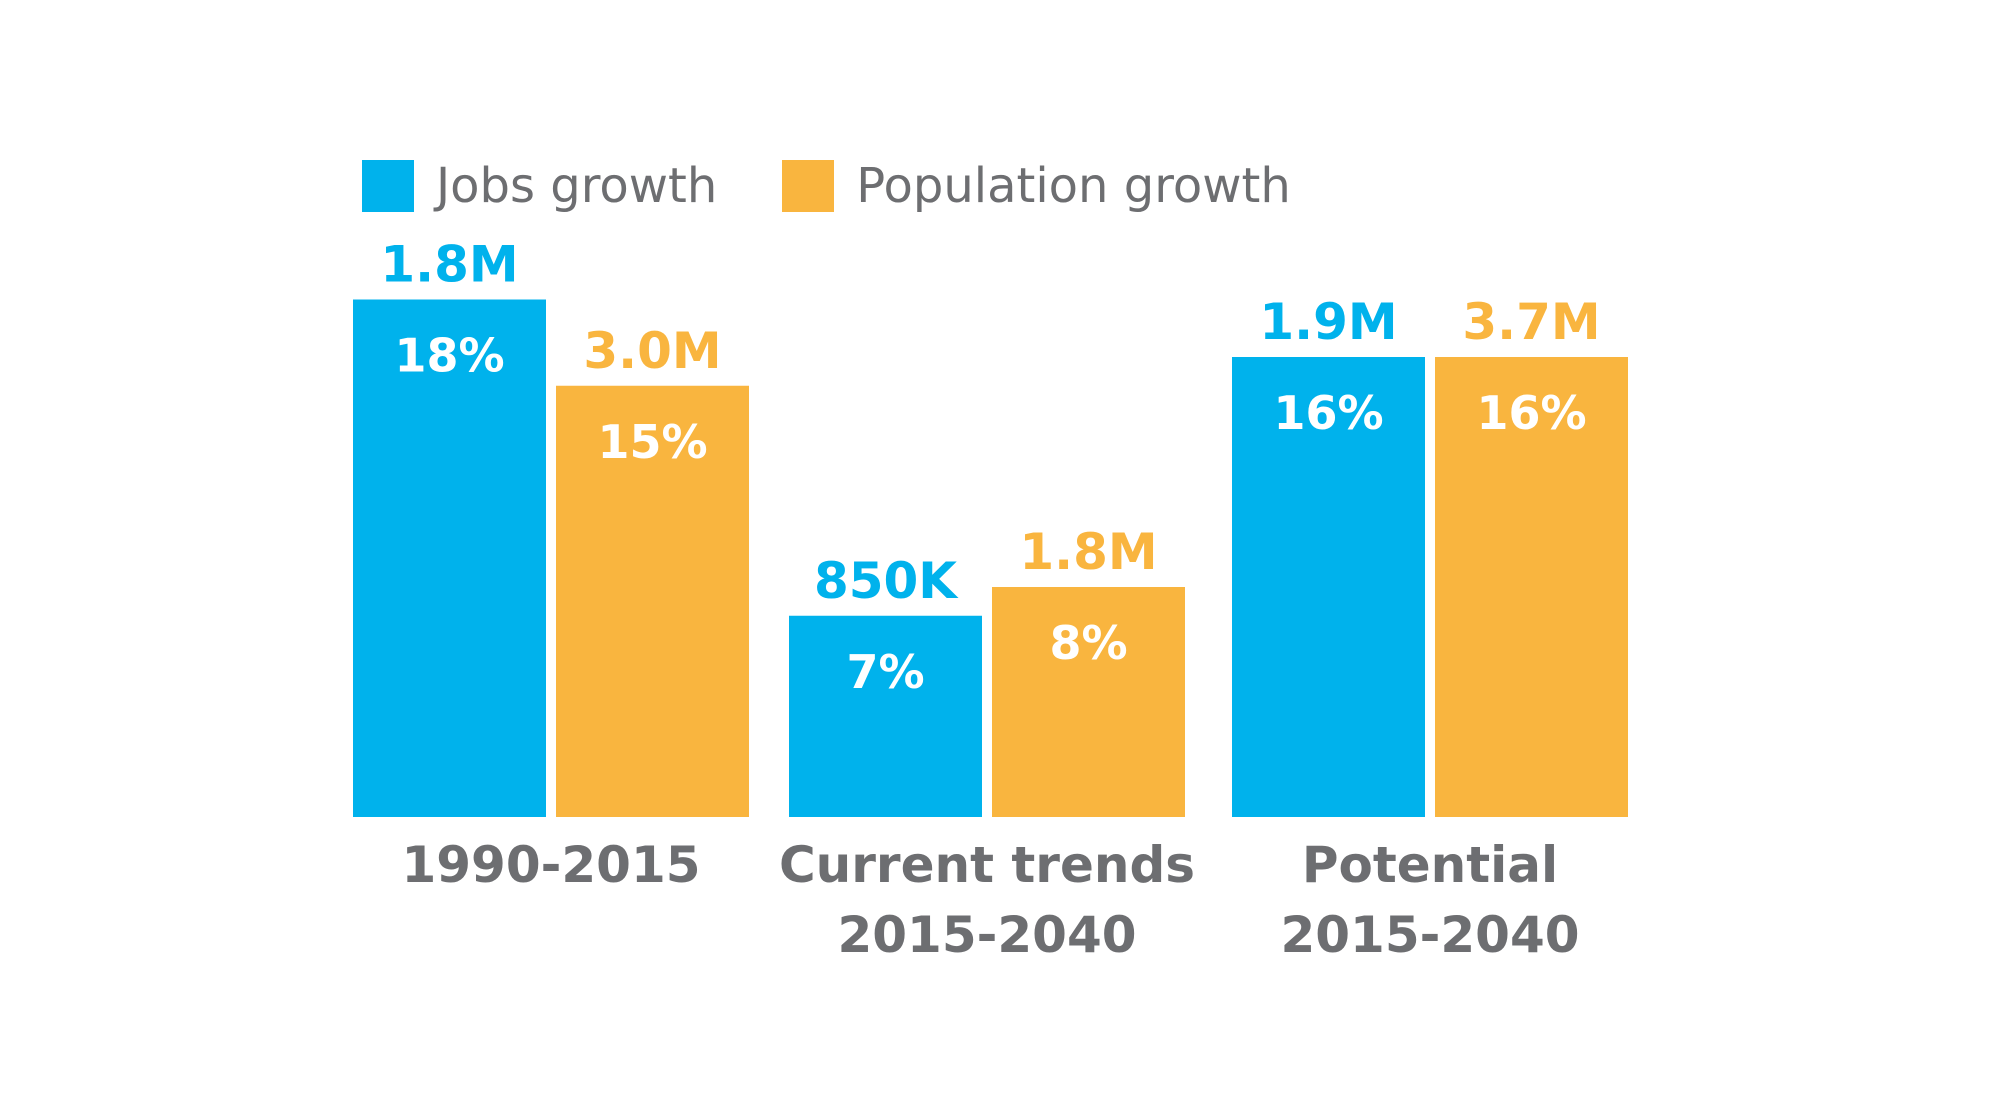 The height and width of the screenshot is (1100, 2000). What do you see at coordinates (1073, 186) in the screenshot?
I see `legend-label-population: Population growth` at bounding box center [1073, 186].